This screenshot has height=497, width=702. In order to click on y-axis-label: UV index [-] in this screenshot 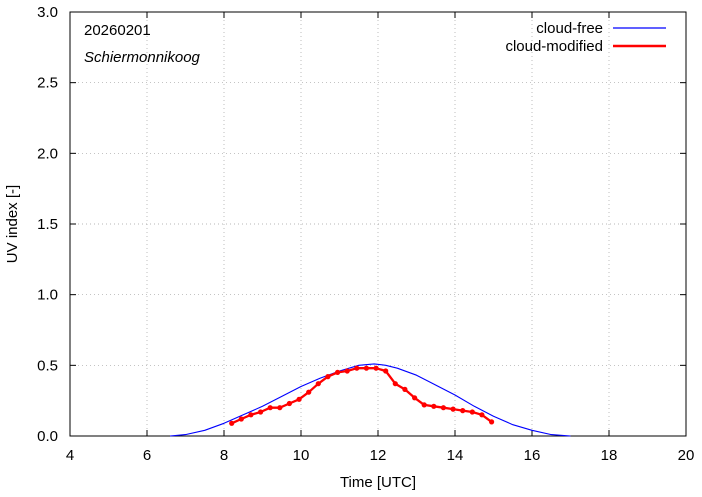, I will do `click(12, 224)`.